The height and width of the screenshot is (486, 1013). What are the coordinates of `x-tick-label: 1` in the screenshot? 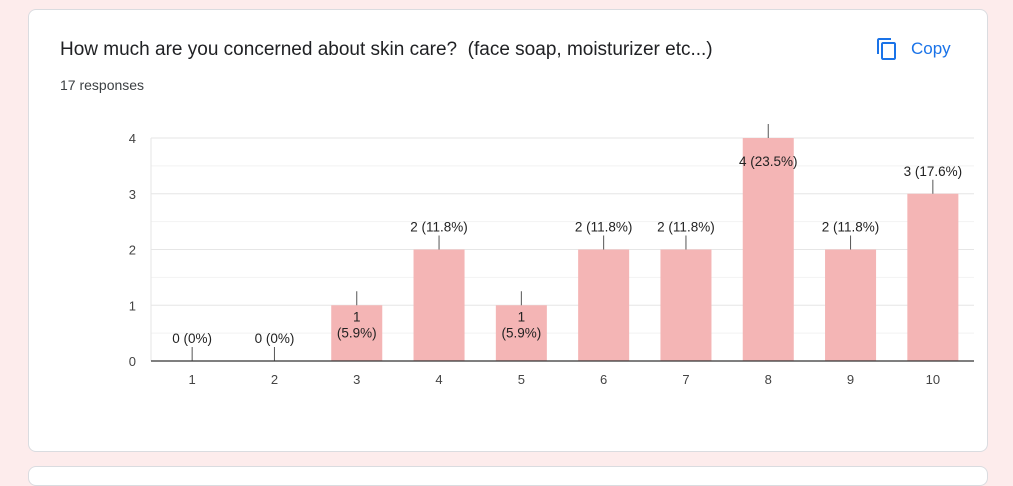 It's located at (192, 379).